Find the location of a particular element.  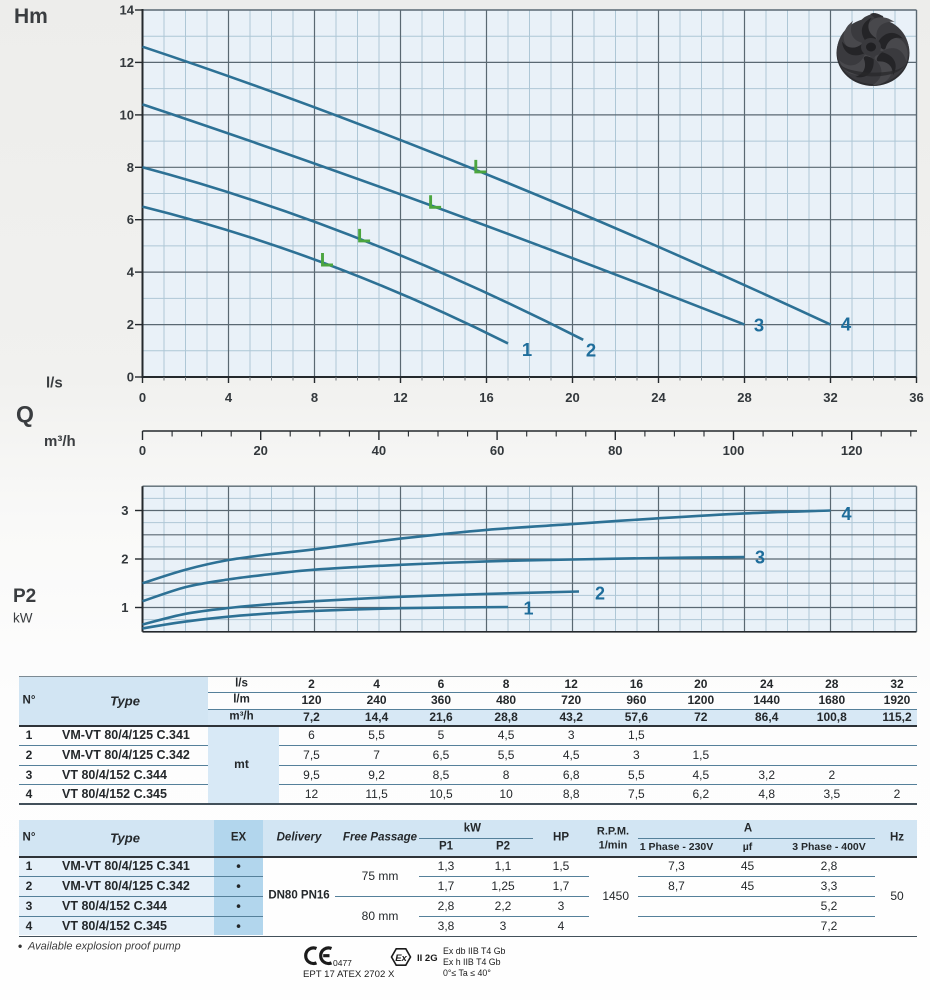

svg-text: 36 is located at coordinates (916, 397).